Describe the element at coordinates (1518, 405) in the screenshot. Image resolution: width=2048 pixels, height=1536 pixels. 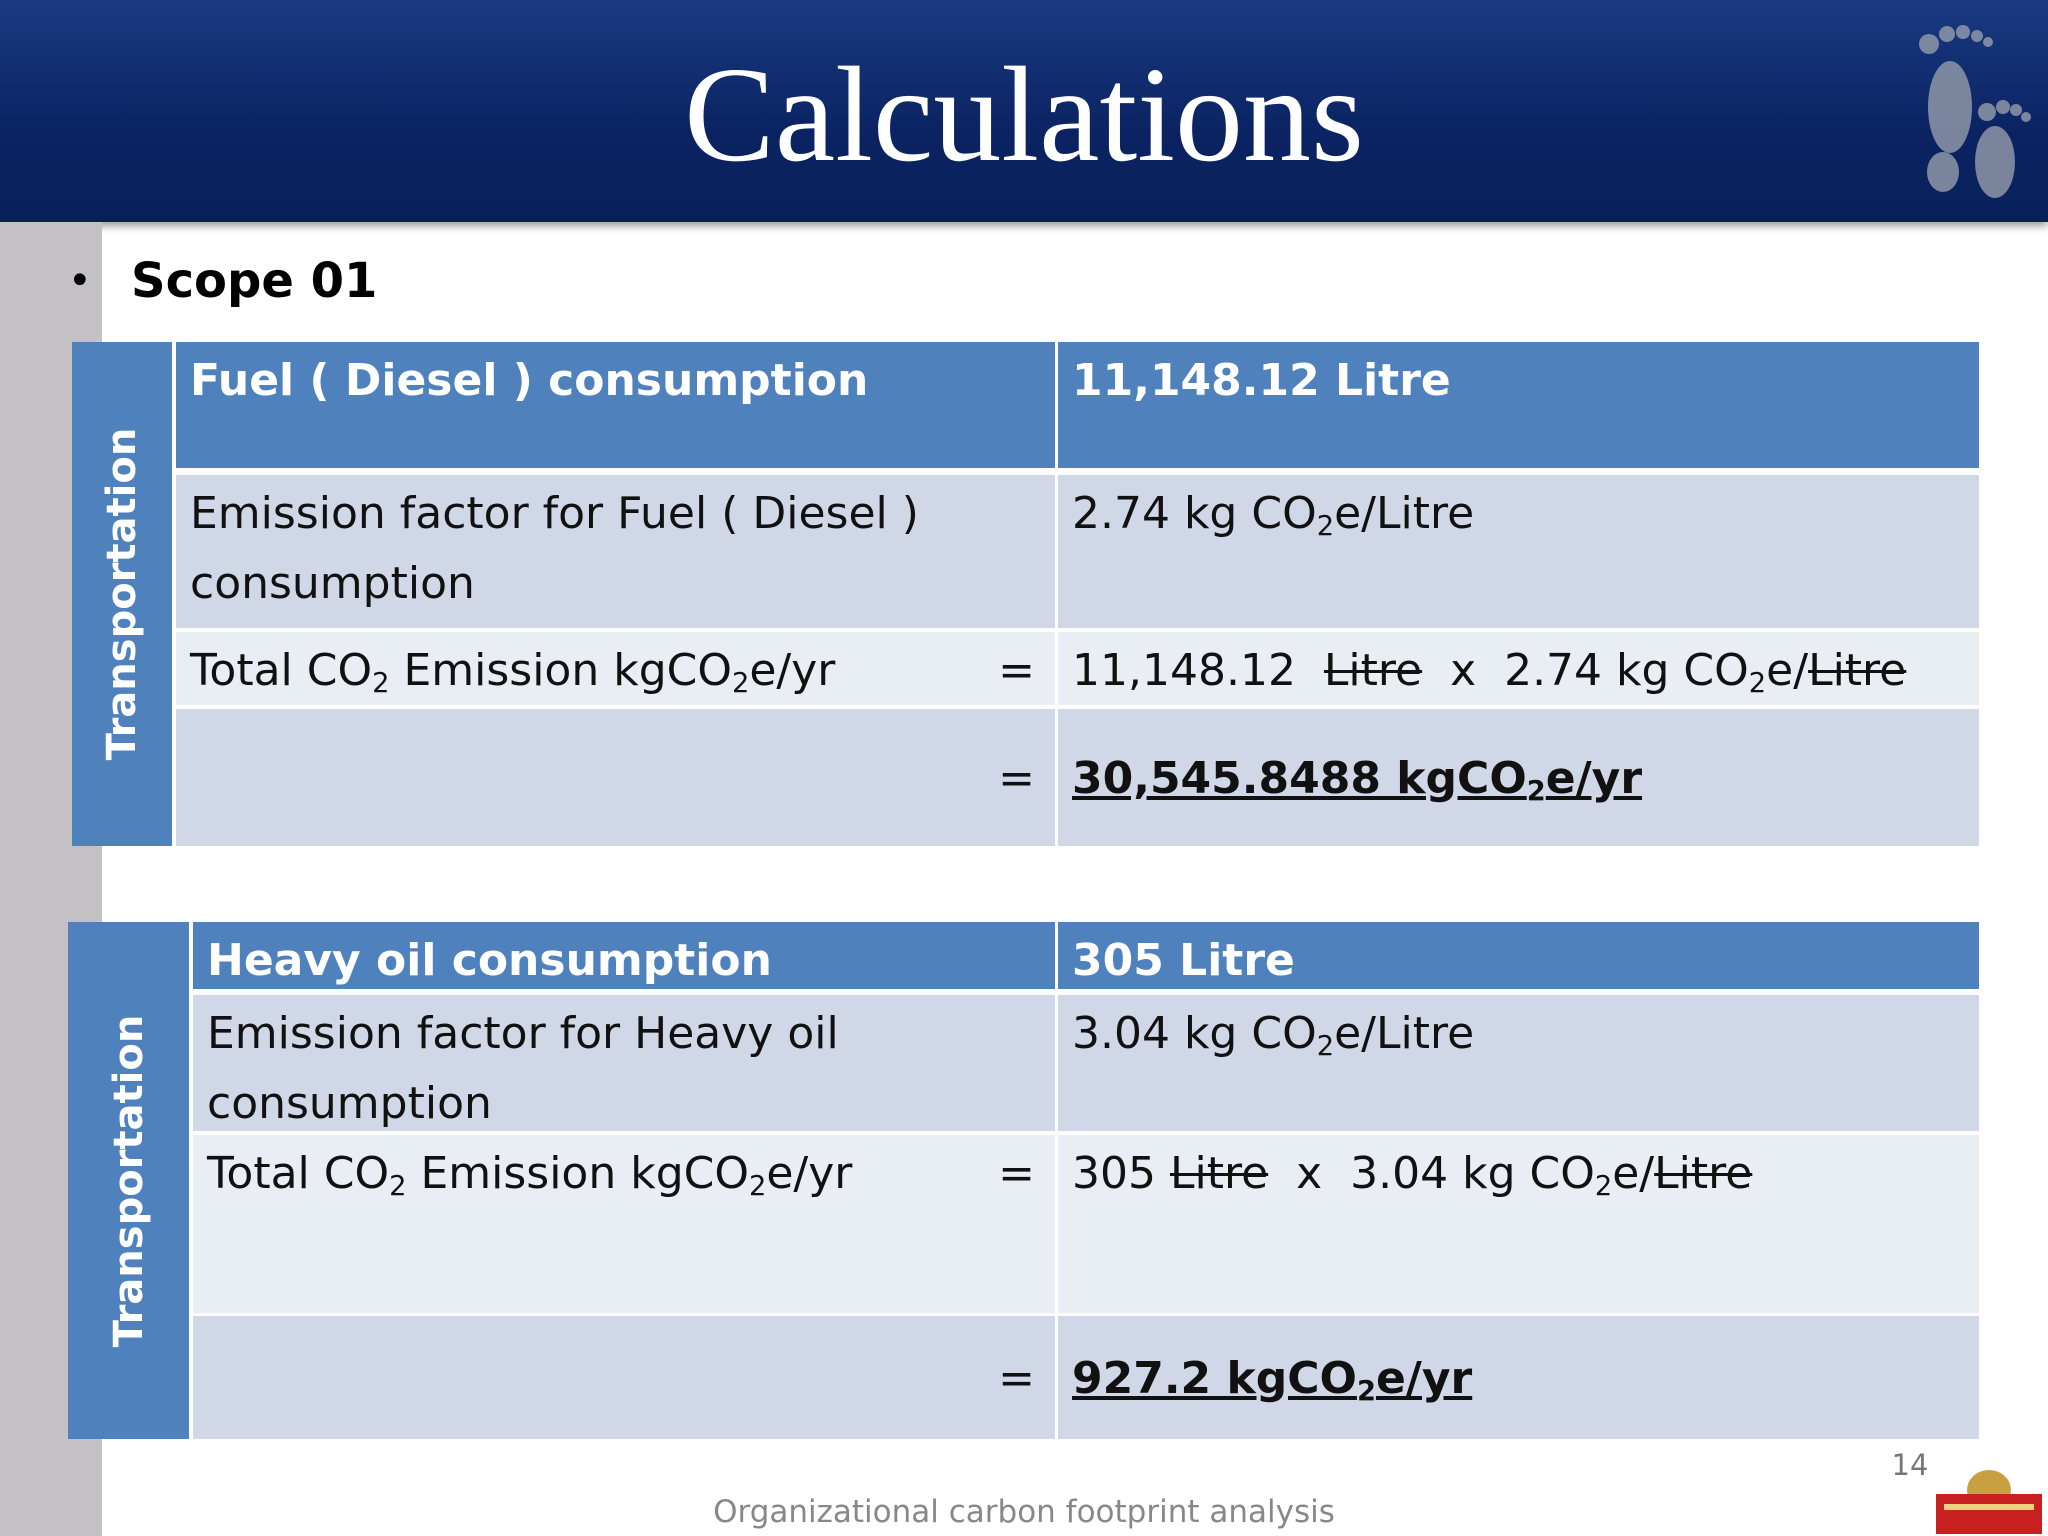
I see `value-cell: 11,148.12 Litre` at that location.